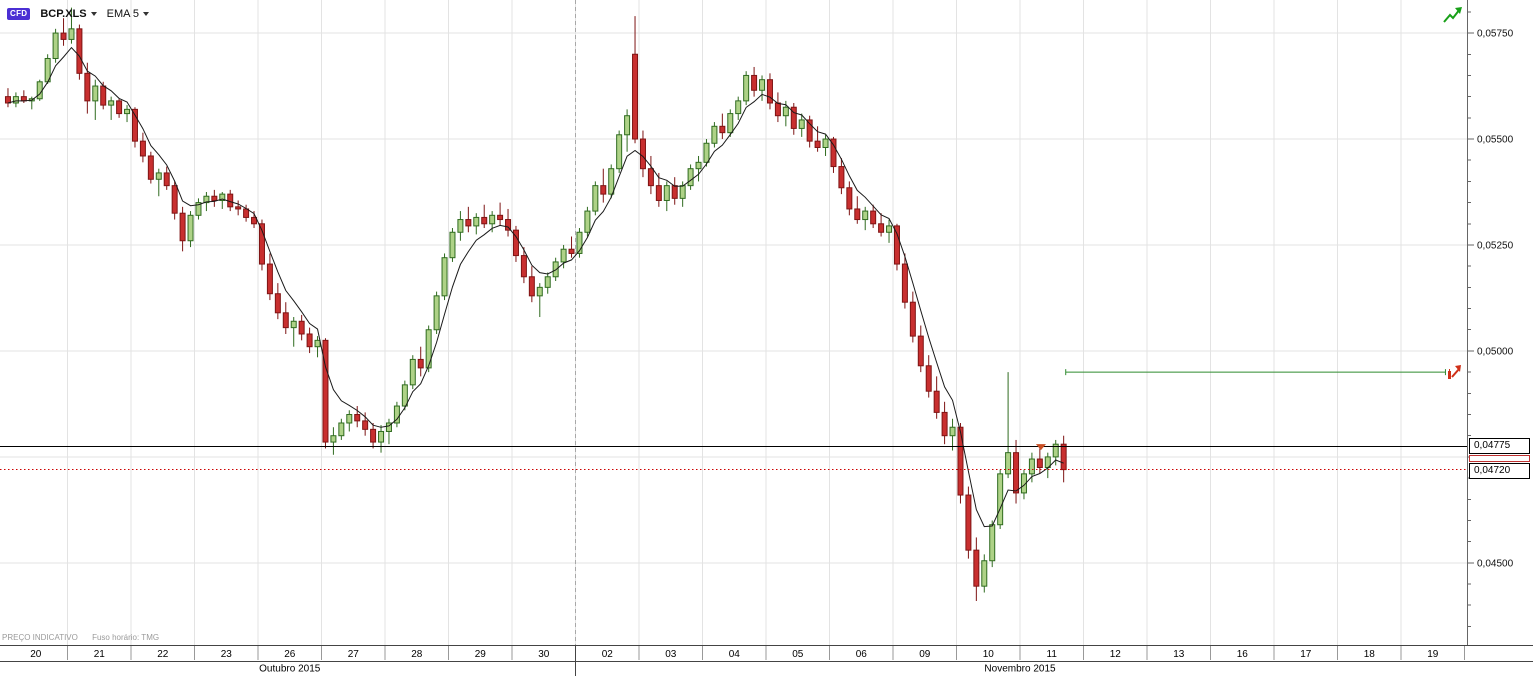  I want to click on day-label: 30, so click(544, 654).